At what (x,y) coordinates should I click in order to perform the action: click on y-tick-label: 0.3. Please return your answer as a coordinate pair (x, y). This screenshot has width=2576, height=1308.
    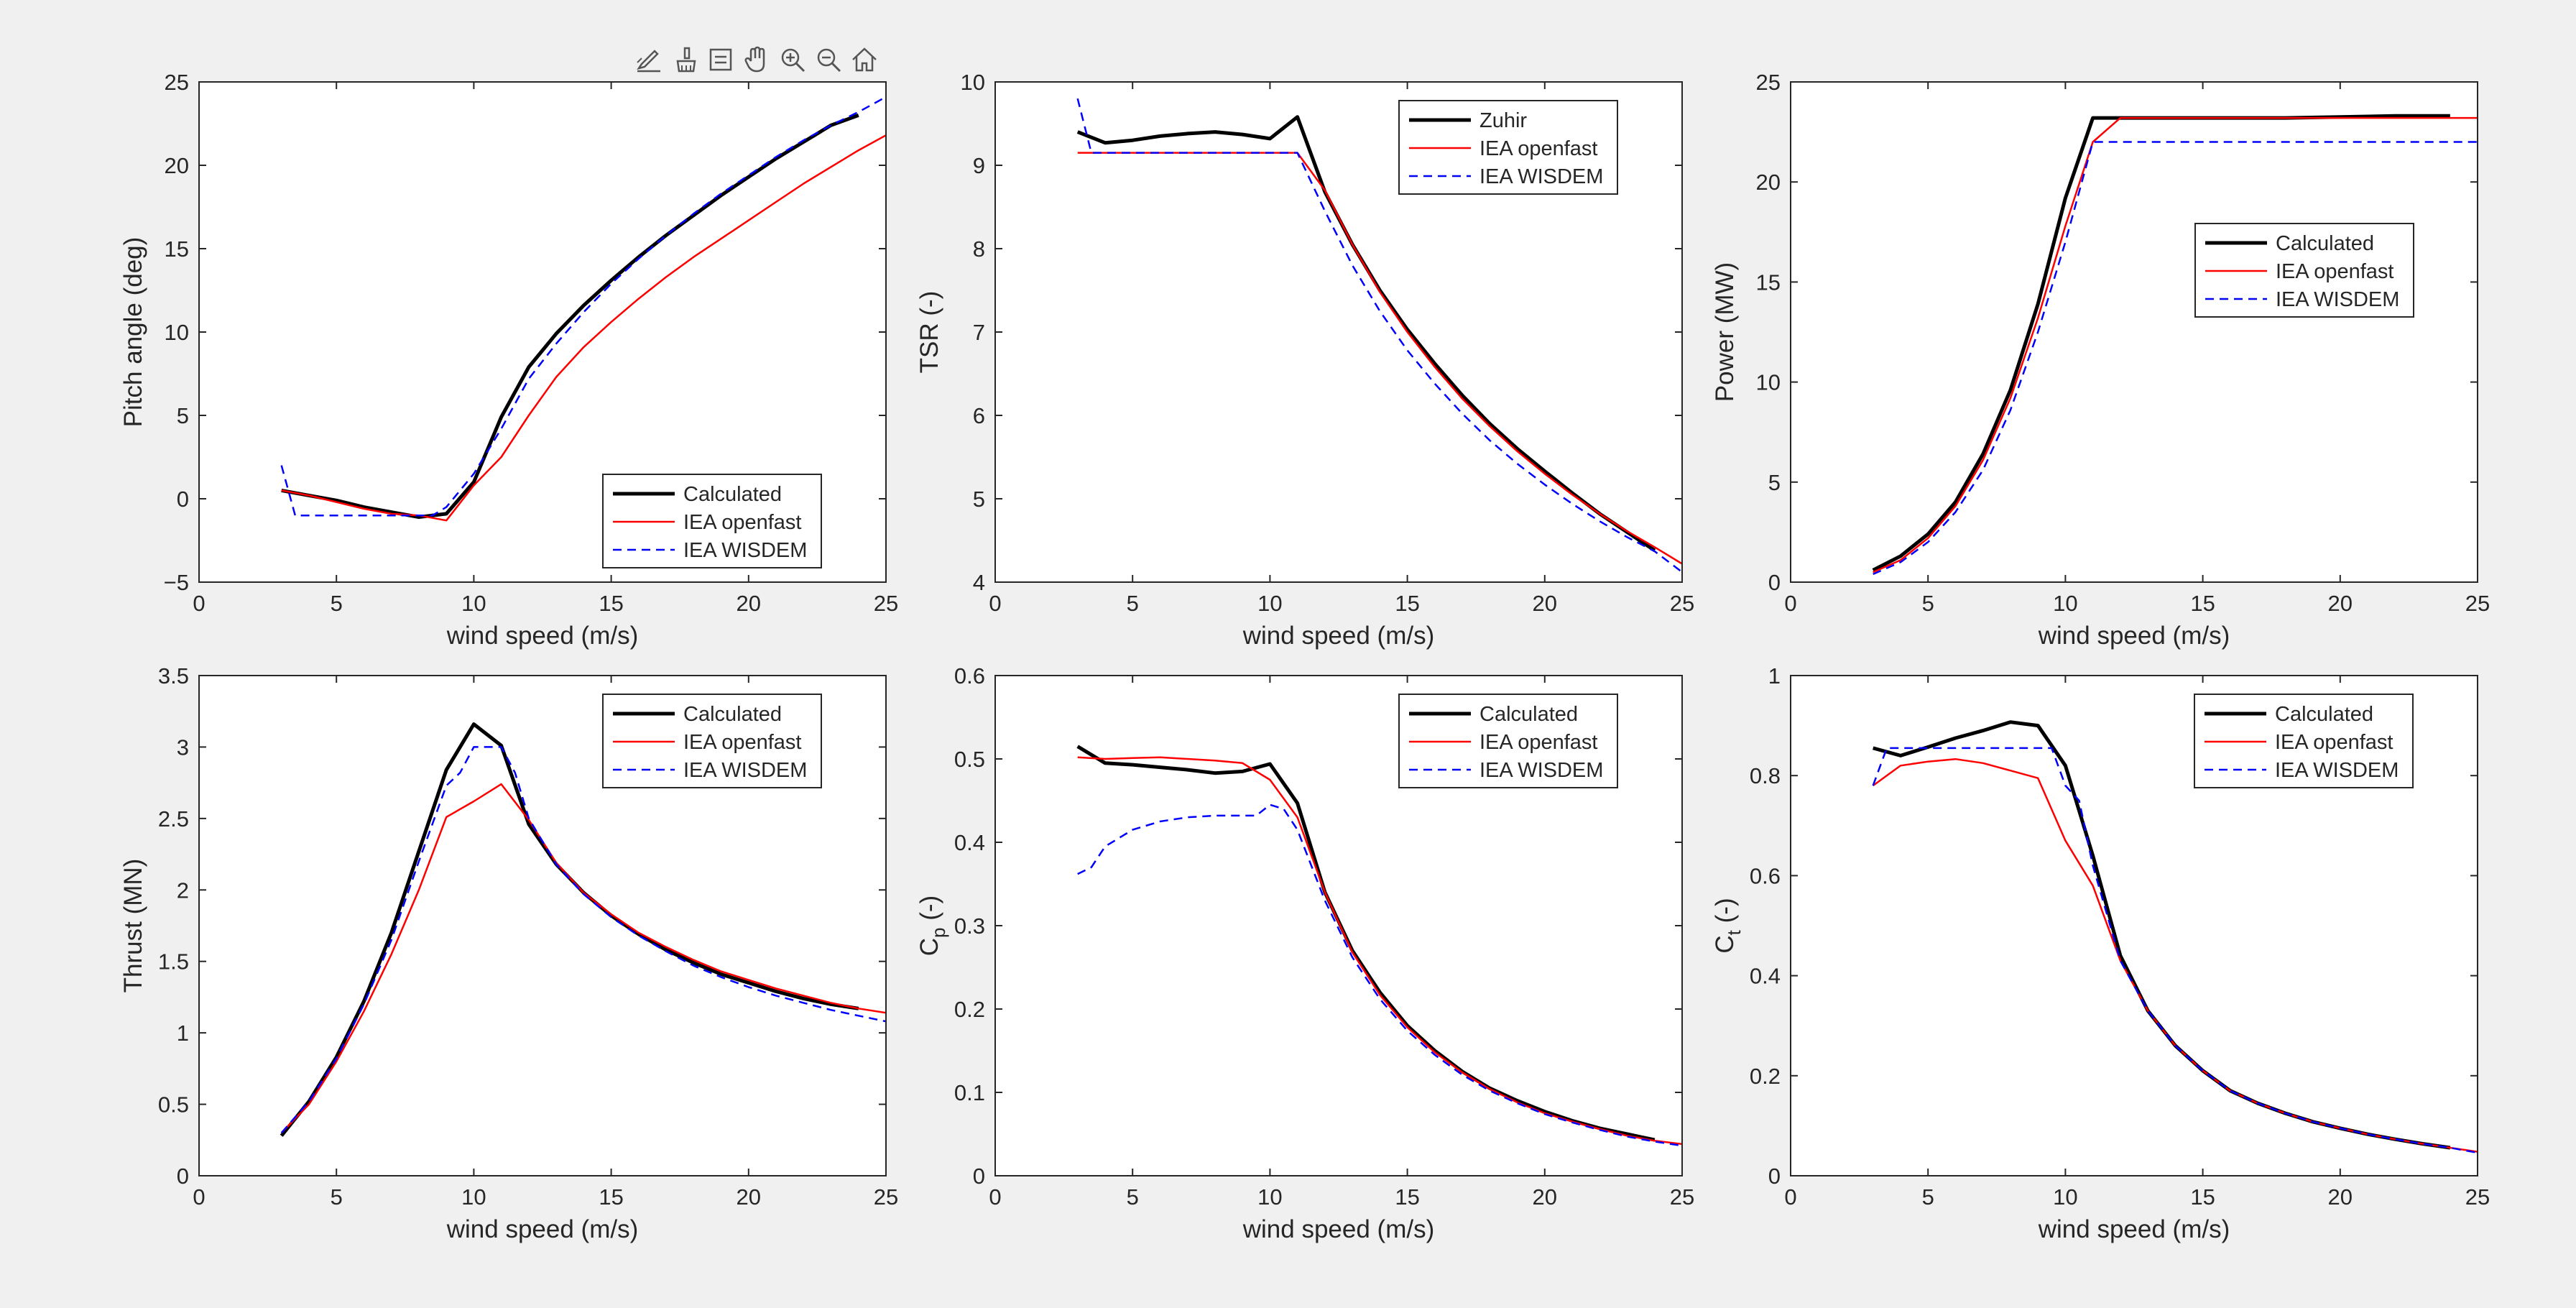
    Looking at the image, I should click on (969, 926).